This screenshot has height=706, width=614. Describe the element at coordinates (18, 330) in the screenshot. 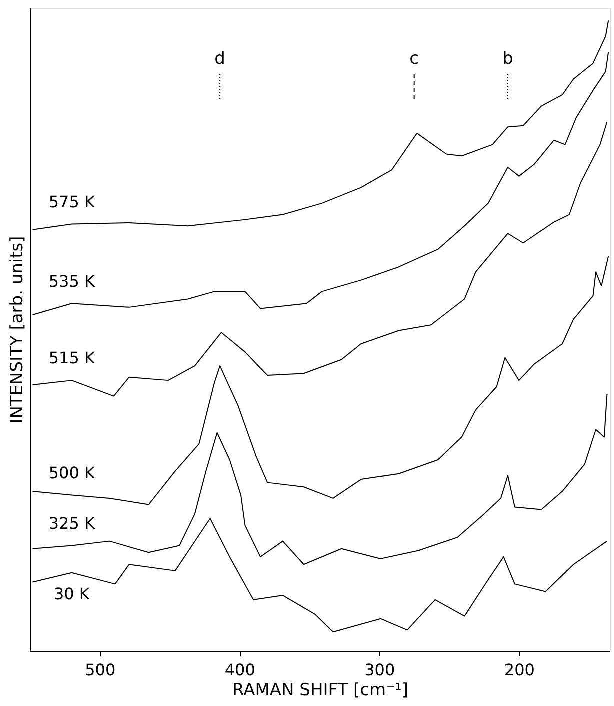

I see `y-axis-title: INTENSITY [arb. units]` at that location.